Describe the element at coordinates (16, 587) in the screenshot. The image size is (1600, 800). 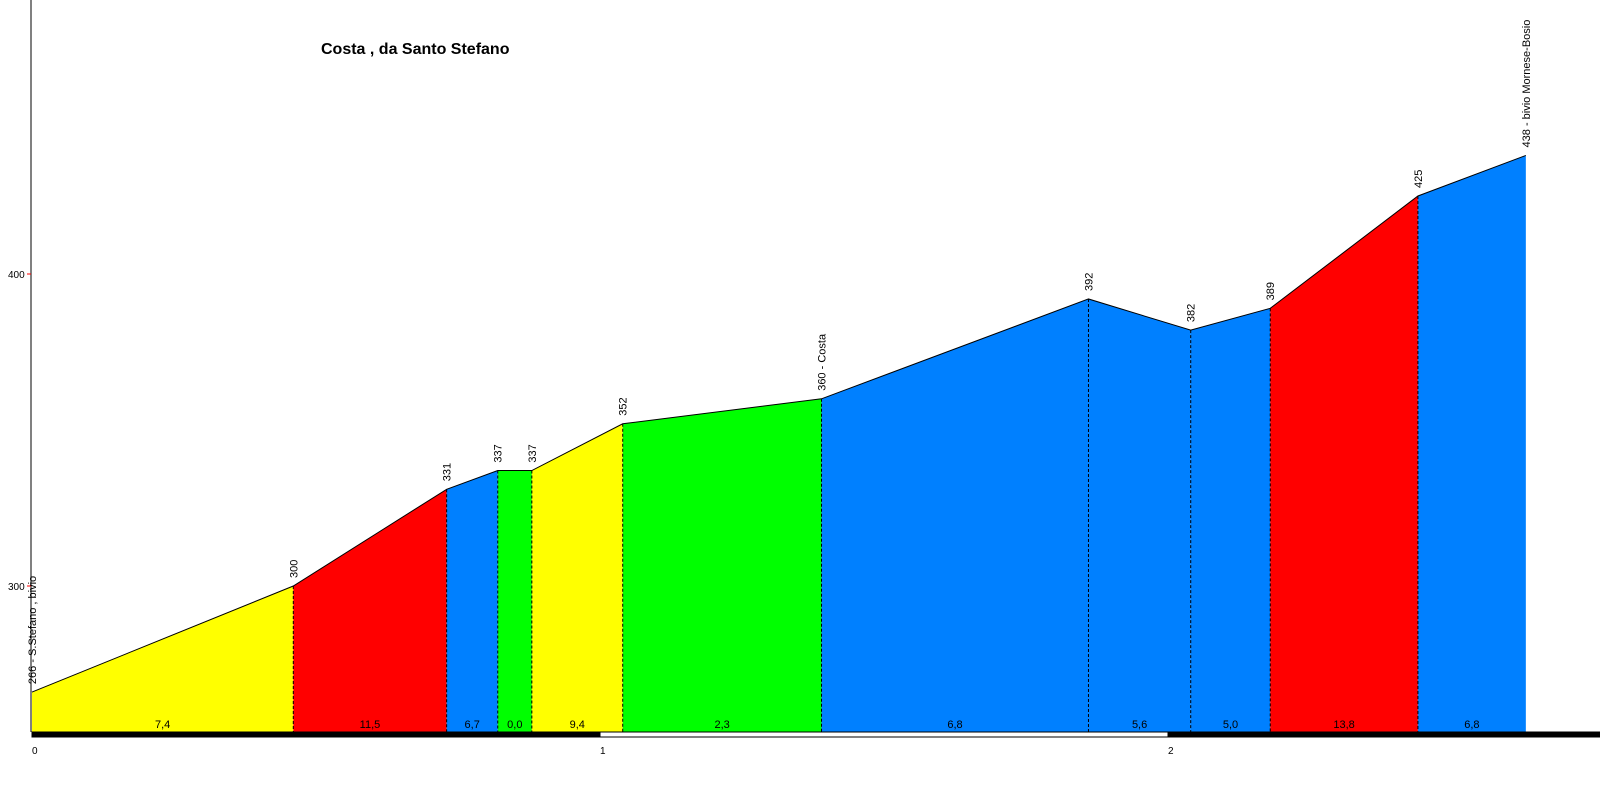
I see `y-tick-label: 300` at that location.